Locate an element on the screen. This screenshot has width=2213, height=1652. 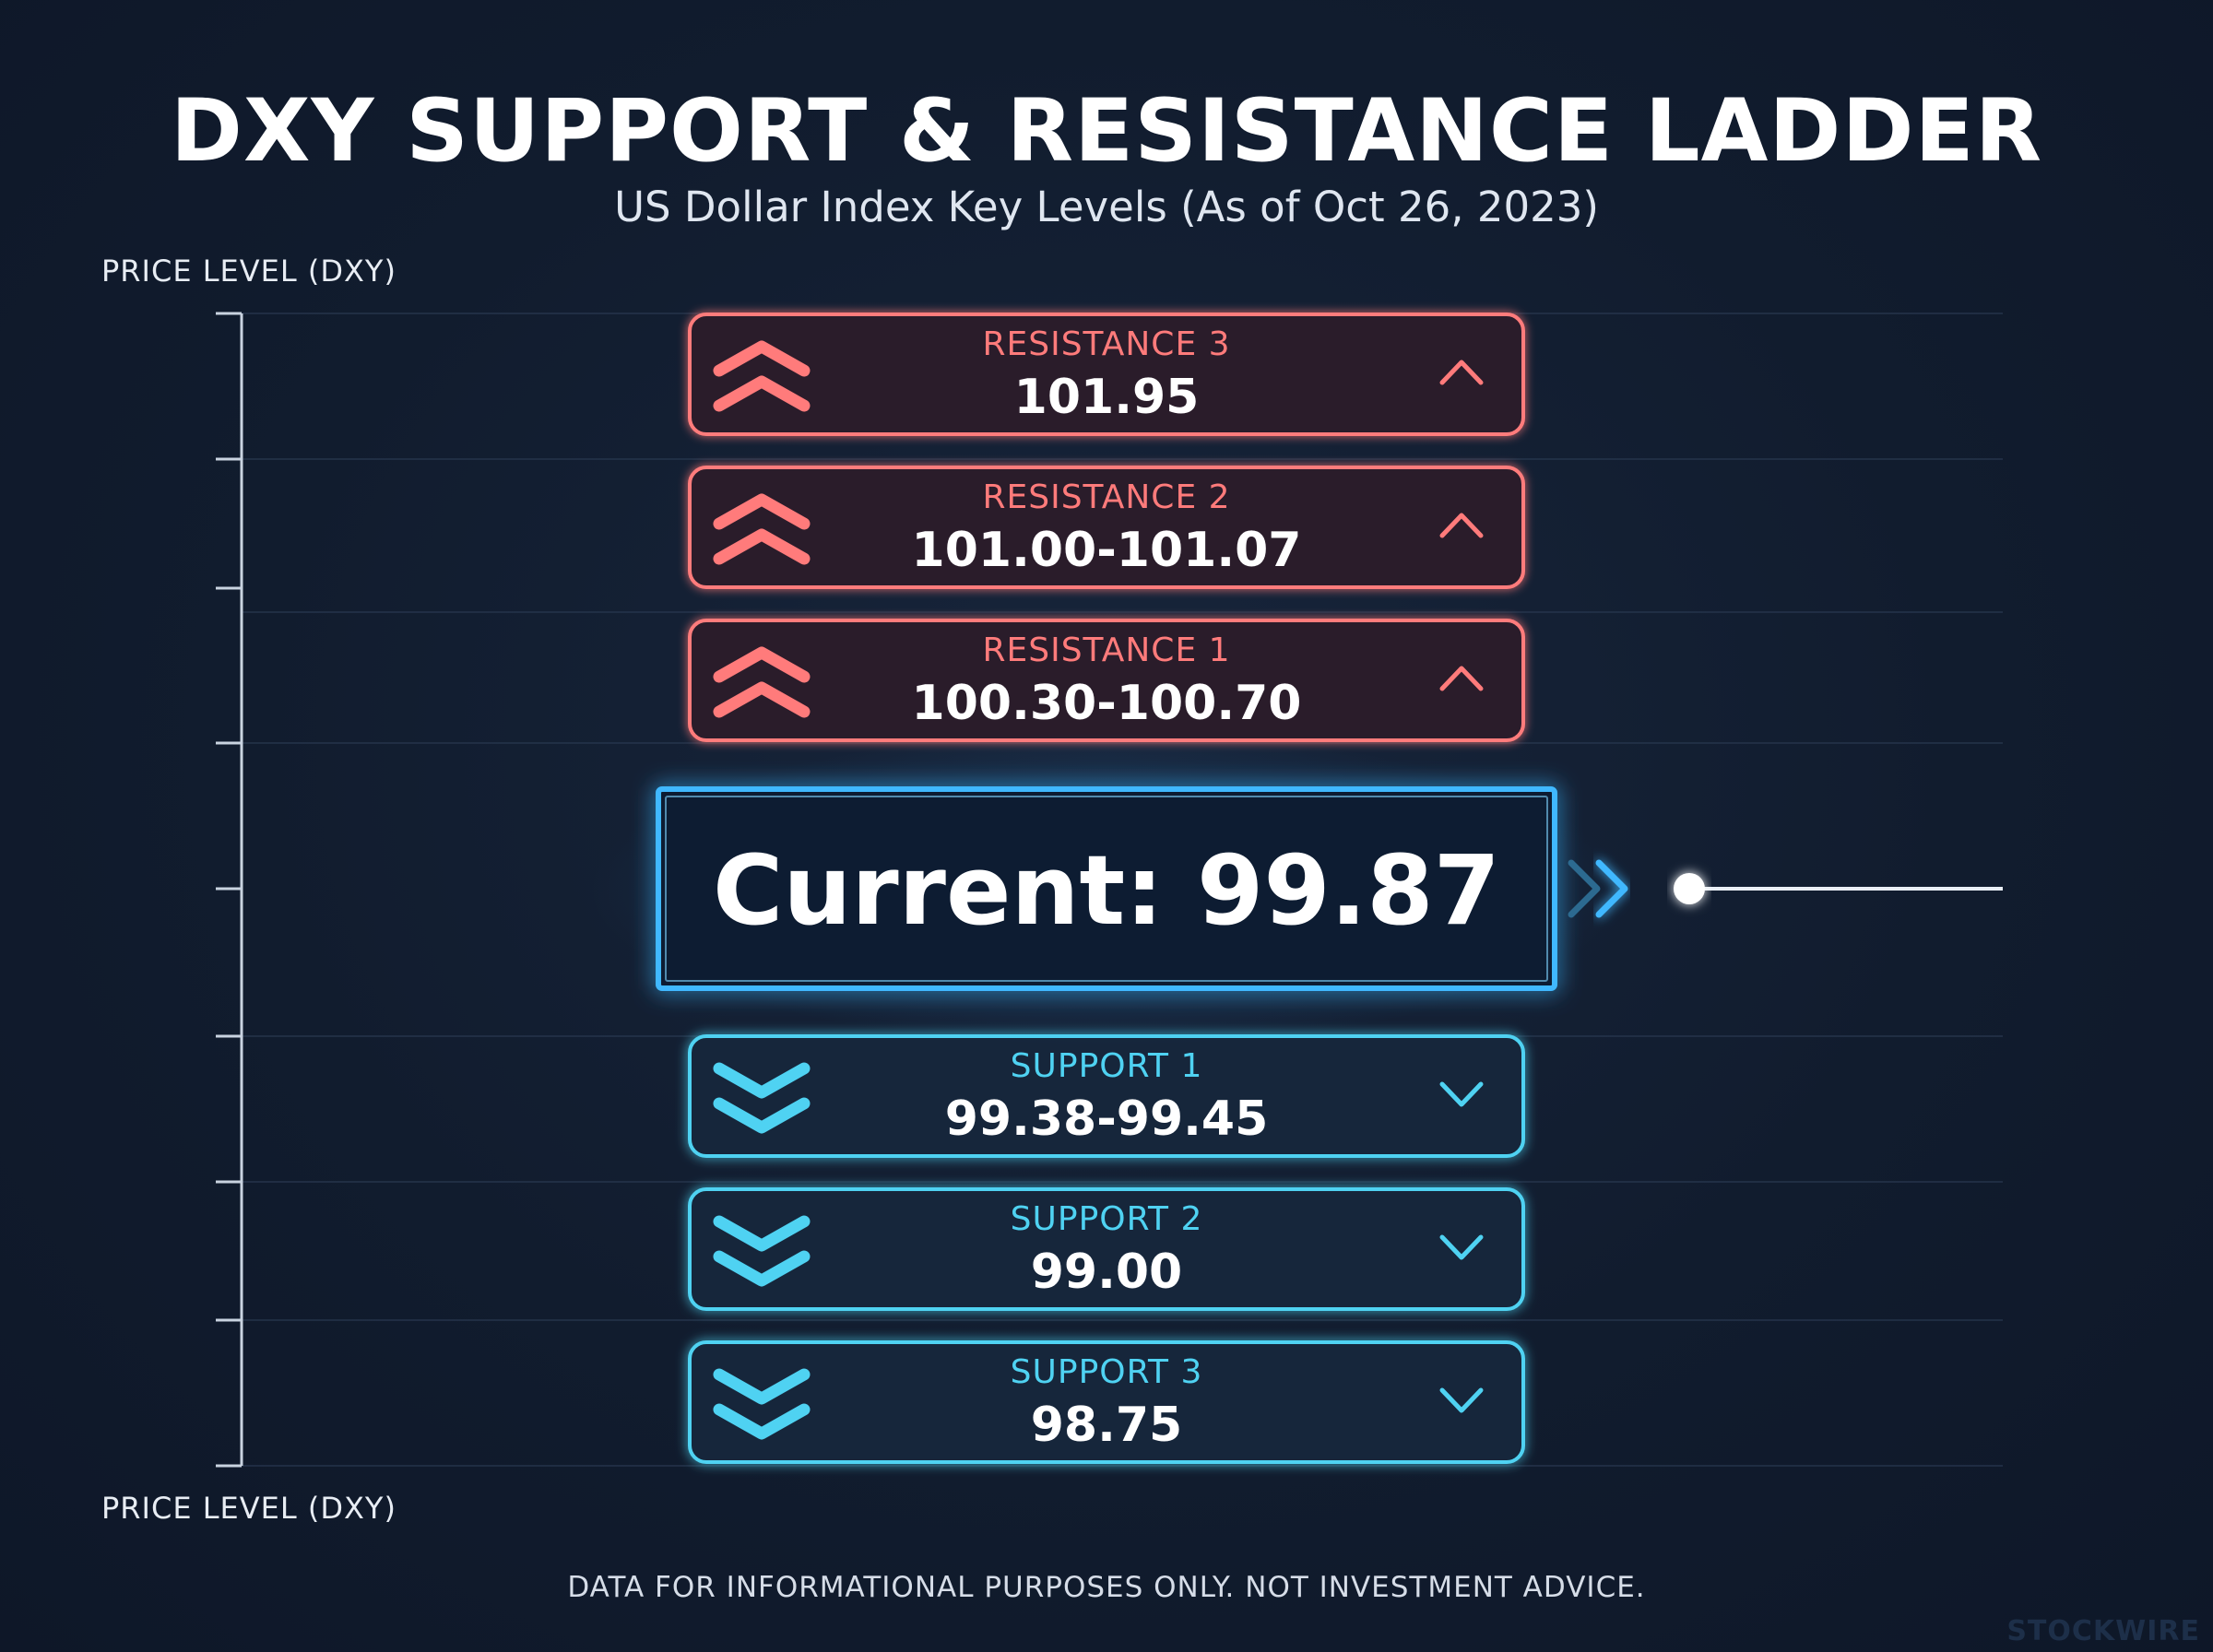
axis-label-top: PRICE LEVEL (DXY) is located at coordinates (248, 271).